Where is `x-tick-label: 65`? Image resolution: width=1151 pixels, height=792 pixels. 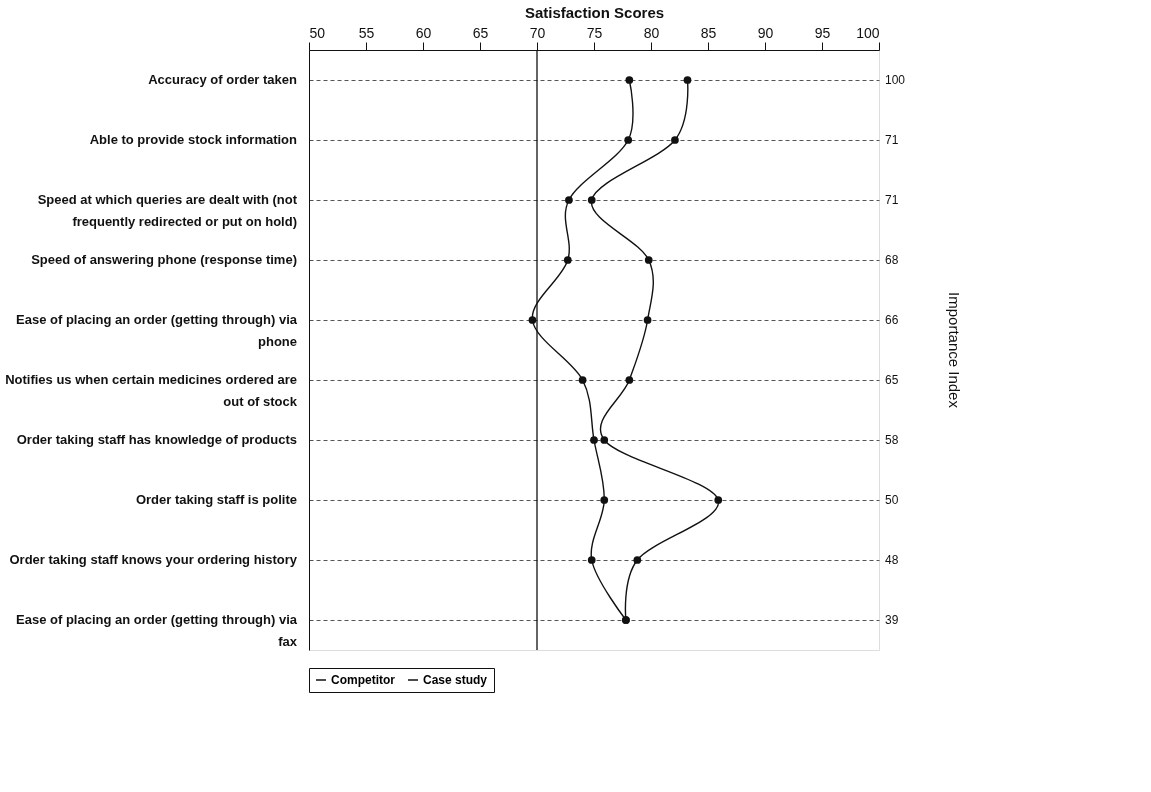 x-tick-label: 65 is located at coordinates (480, 32).